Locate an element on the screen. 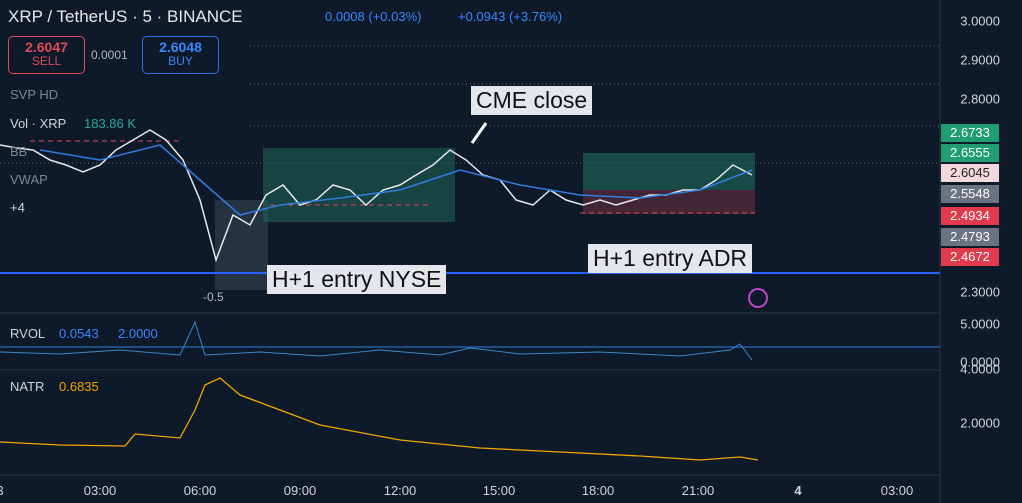 The height and width of the screenshot is (503, 1022). vwap-label: VWAP is located at coordinates (29, 179).